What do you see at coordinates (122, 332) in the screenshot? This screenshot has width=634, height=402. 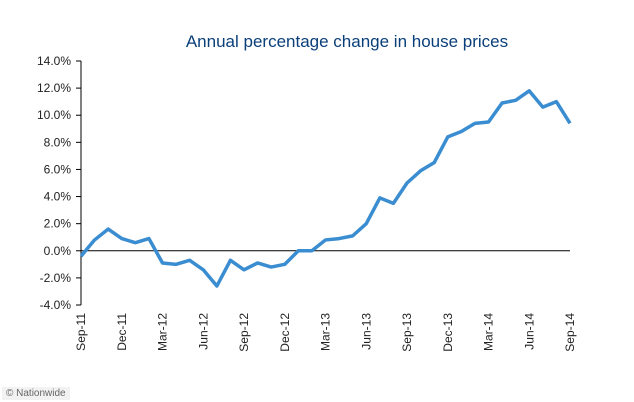 I see `x-tick-label: Dec-11` at bounding box center [122, 332].